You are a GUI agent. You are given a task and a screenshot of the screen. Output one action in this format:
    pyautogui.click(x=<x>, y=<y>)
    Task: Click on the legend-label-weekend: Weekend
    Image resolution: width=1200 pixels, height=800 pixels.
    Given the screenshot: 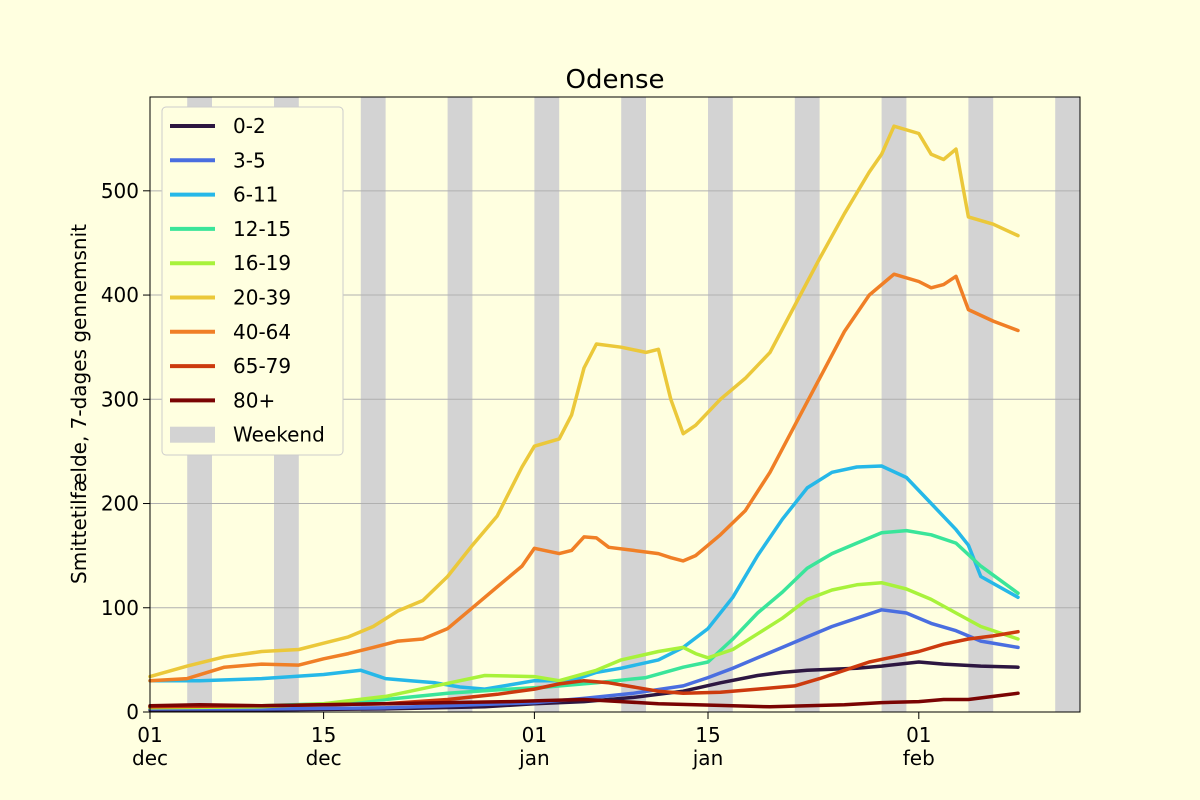 What is the action you would take?
    pyautogui.click(x=279, y=435)
    